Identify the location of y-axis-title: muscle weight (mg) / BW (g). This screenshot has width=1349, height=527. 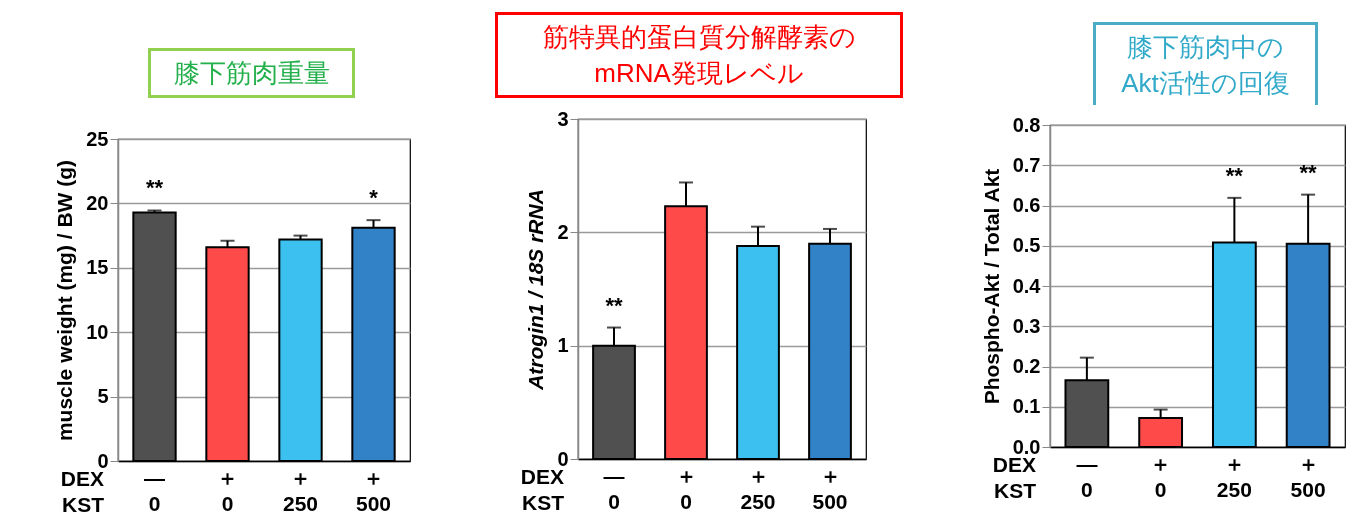
(65, 300).